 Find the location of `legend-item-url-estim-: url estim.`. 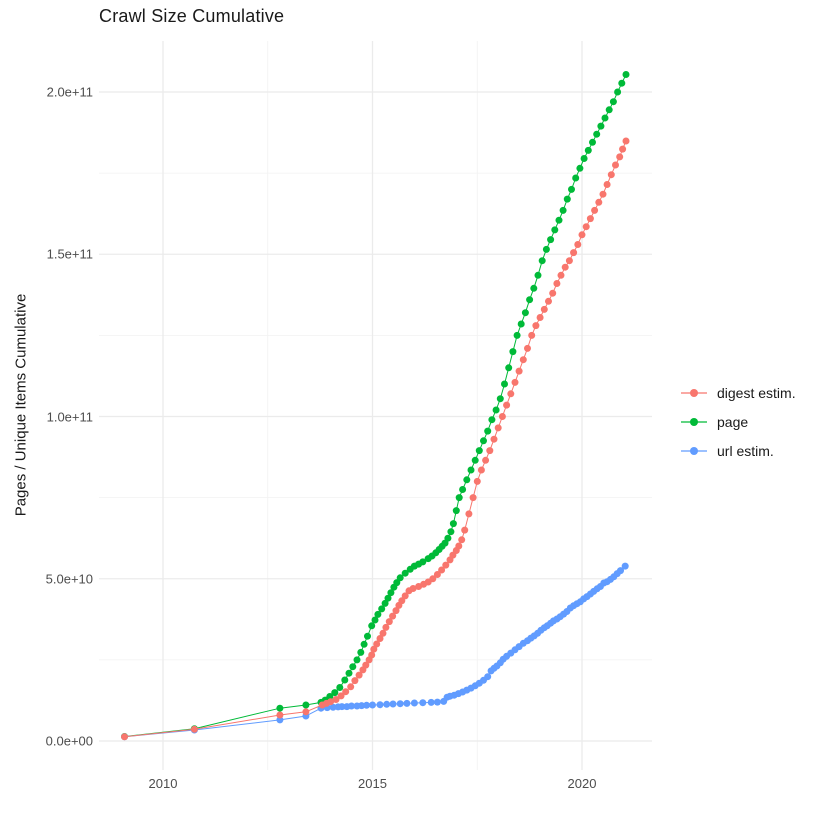

legend-item-url-estim-: url estim. is located at coordinates (738, 450).